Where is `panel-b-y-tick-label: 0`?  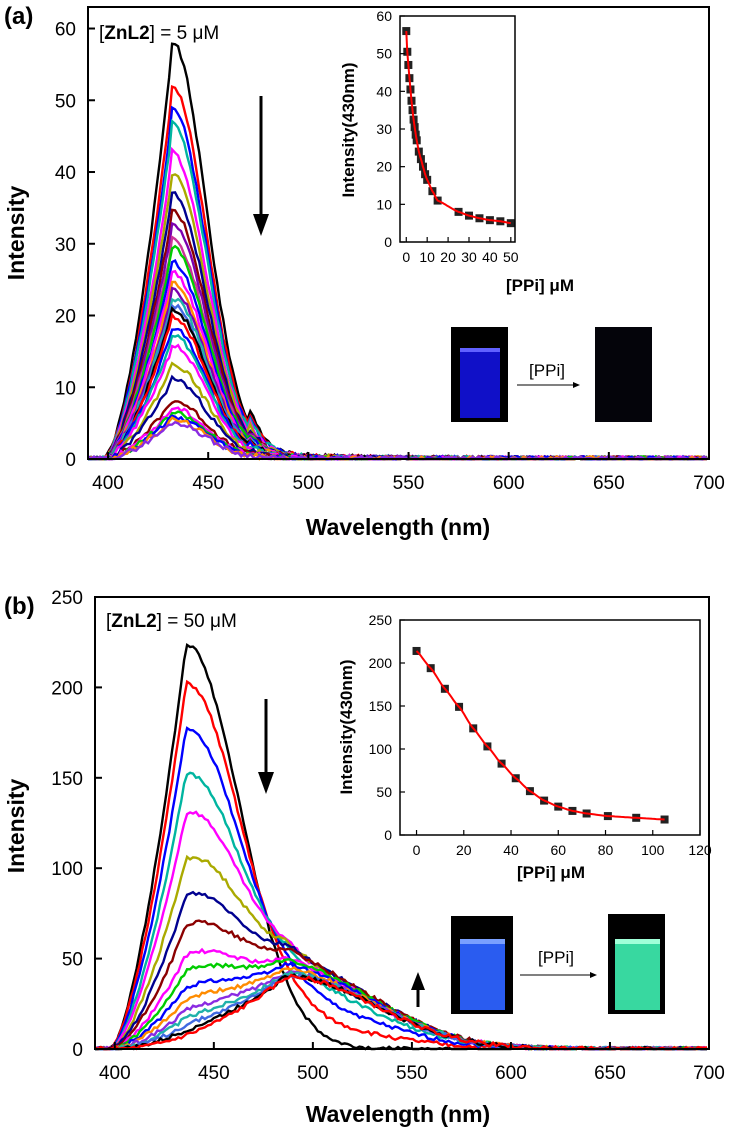
panel-b-y-tick-label: 0 is located at coordinates (77, 1050).